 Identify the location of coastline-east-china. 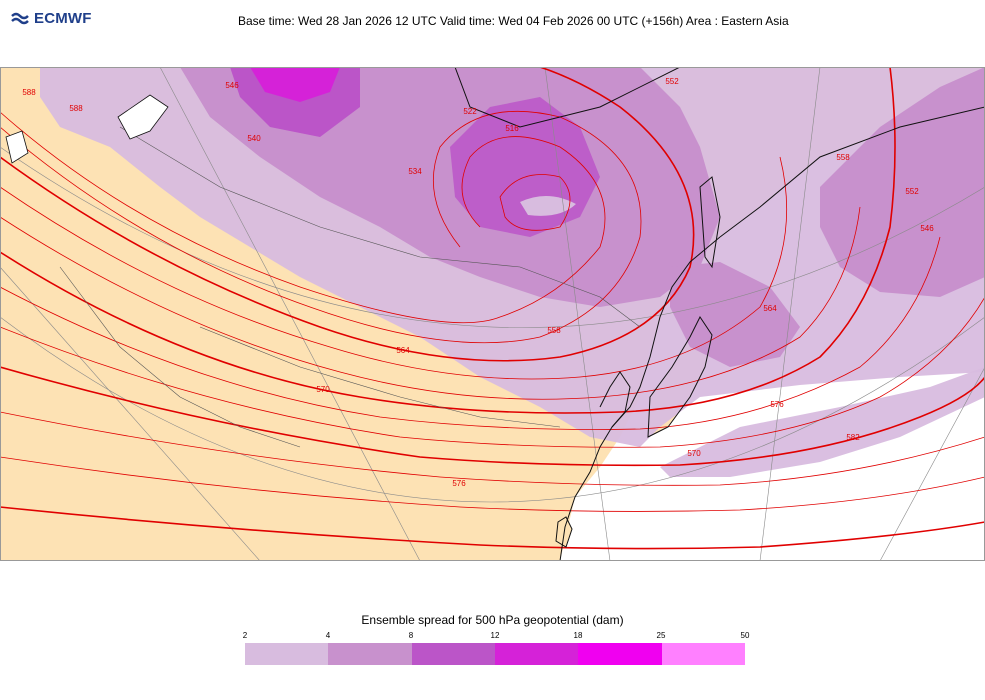
(640, 398).